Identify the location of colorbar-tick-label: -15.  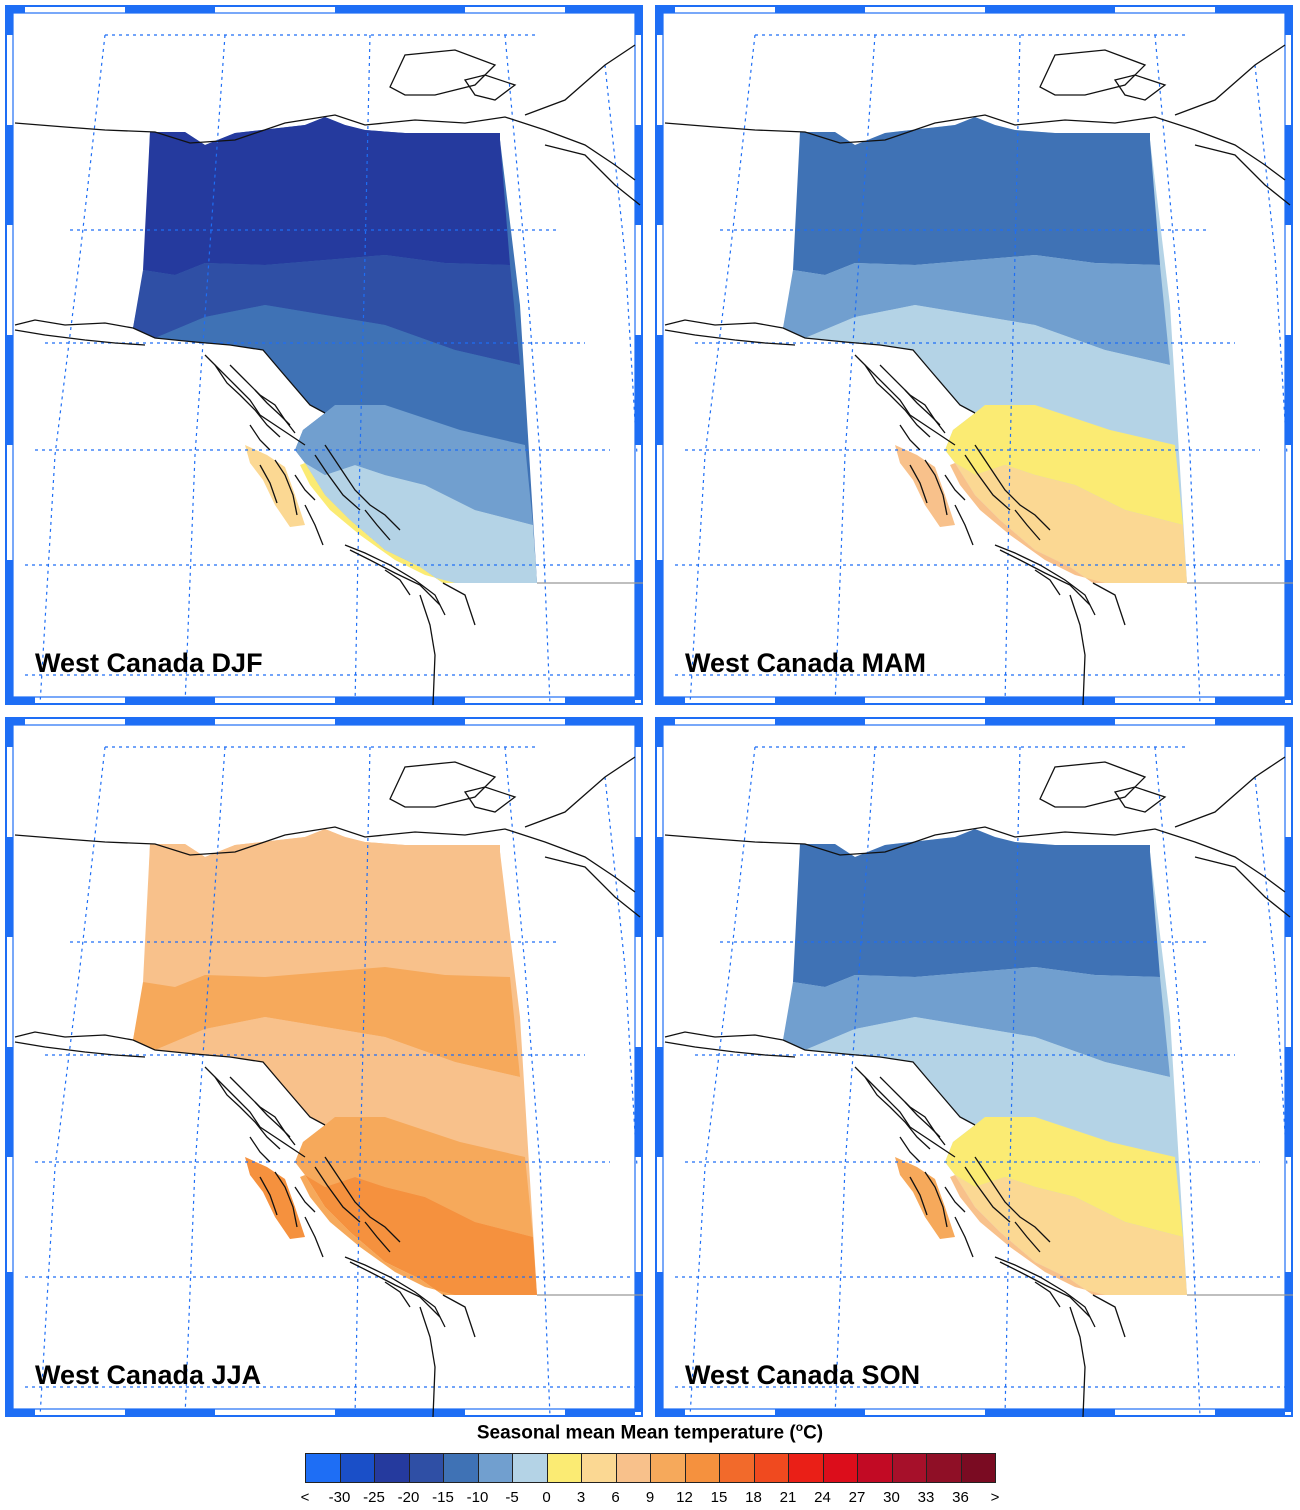
(443, 1497).